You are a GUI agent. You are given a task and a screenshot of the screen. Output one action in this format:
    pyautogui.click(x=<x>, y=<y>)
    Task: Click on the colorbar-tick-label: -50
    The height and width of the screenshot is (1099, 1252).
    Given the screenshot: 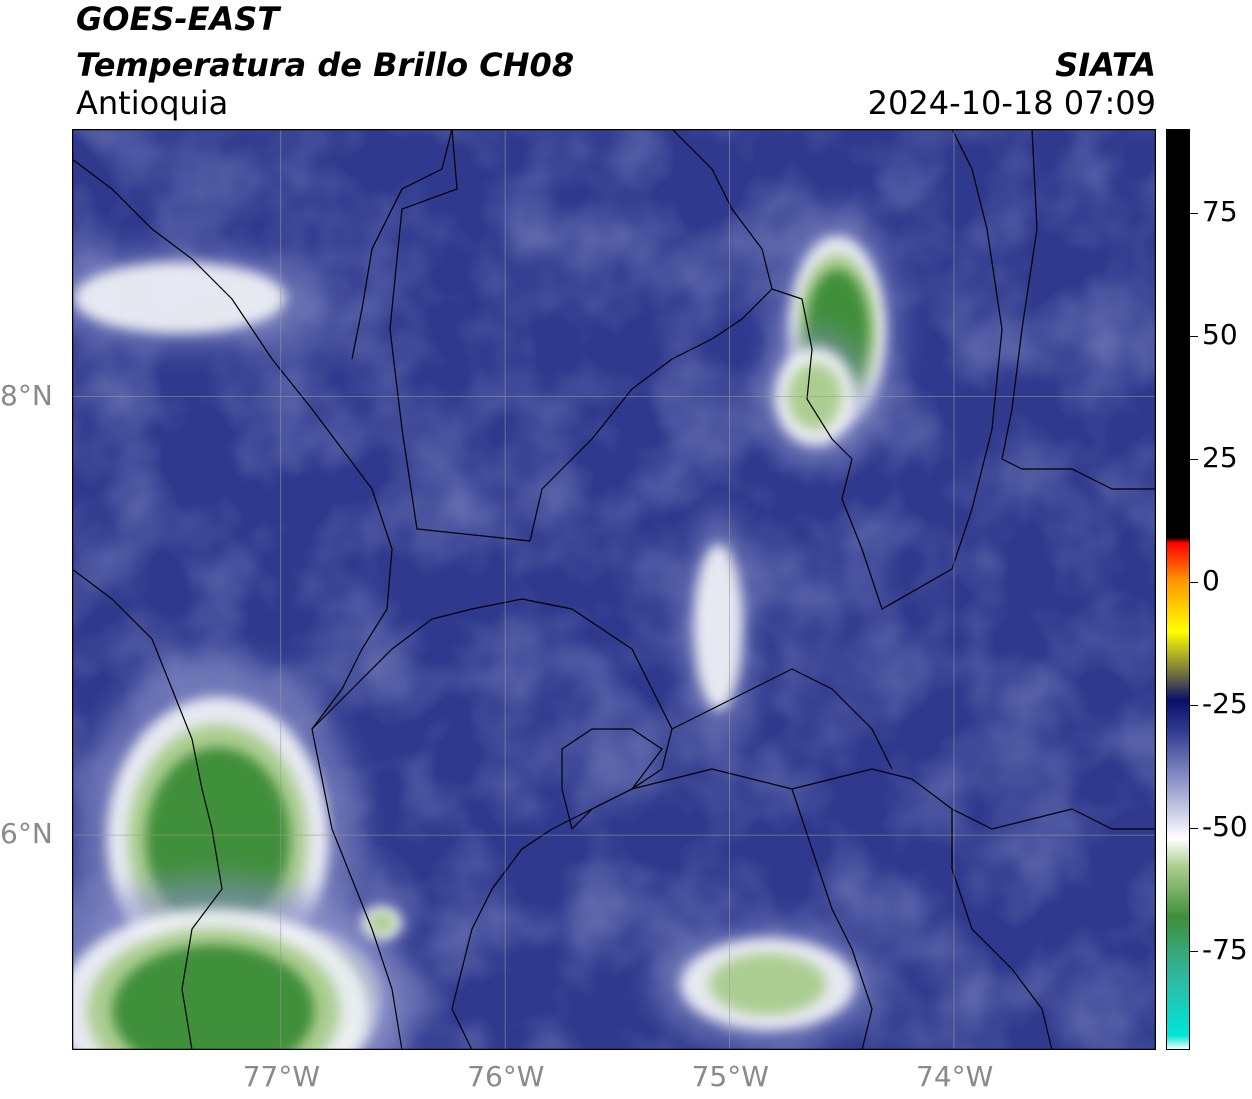 What is the action you would take?
    pyautogui.click(x=1225, y=827)
    